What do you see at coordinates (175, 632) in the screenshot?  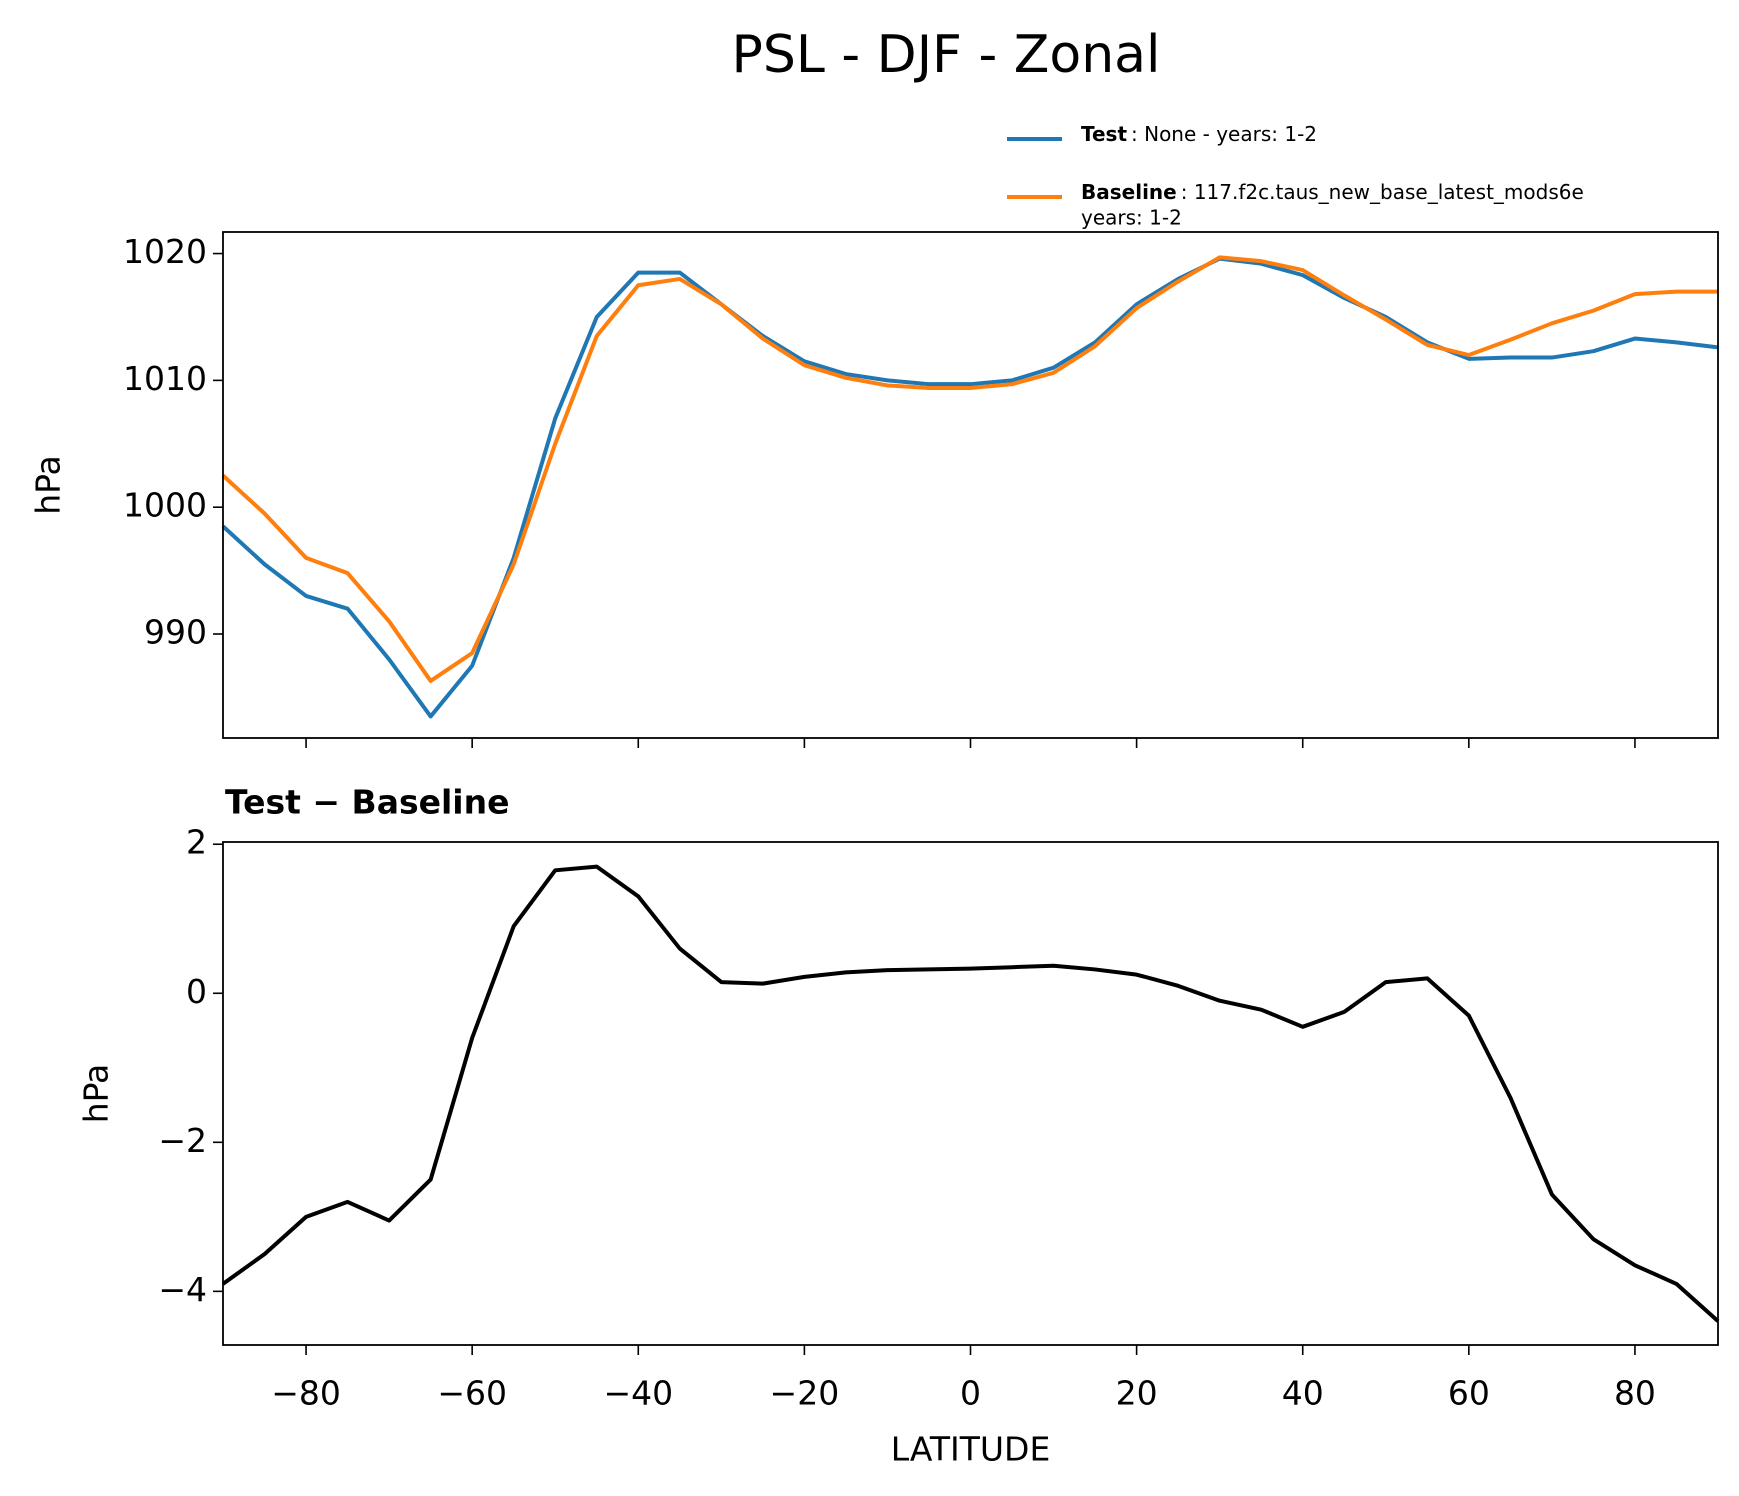 I see `y-tick-label: 990` at bounding box center [175, 632].